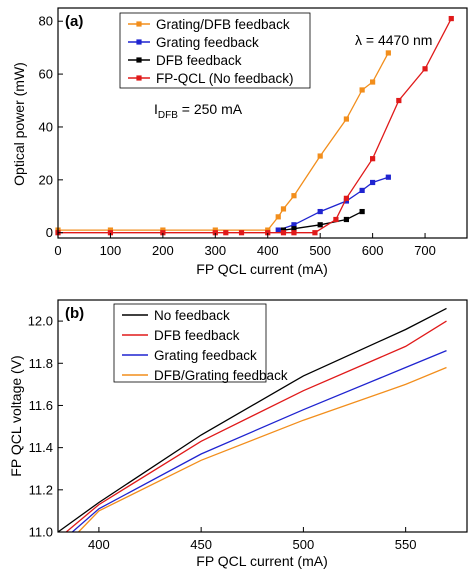  What do you see at coordinates (111, 250) in the screenshot?
I see `x-tick-label-a: 100` at bounding box center [111, 250].